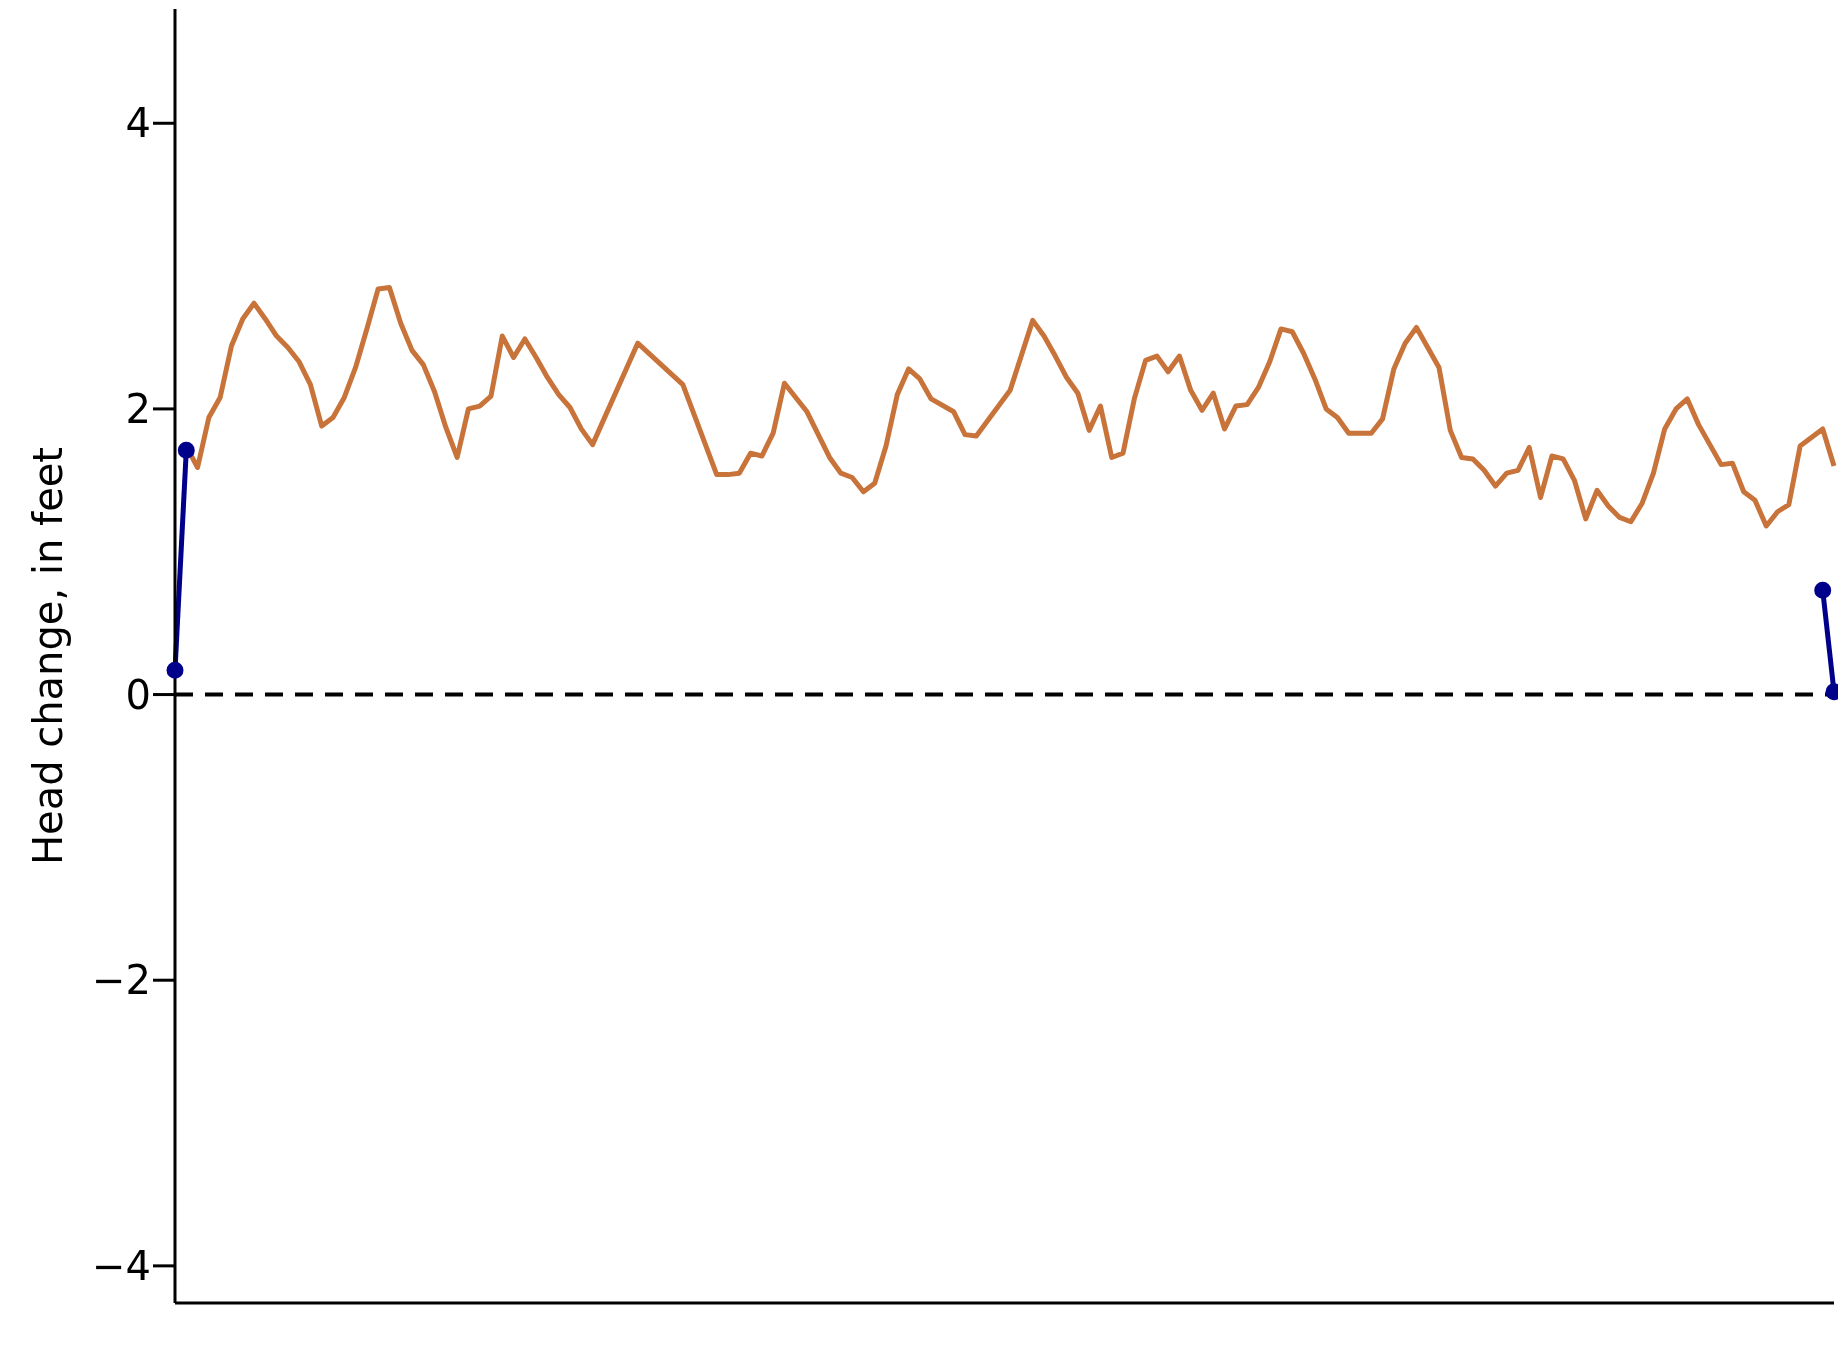  What do you see at coordinates (138, 123) in the screenshot?
I see `y-tick-label: 4` at bounding box center [138, 123].